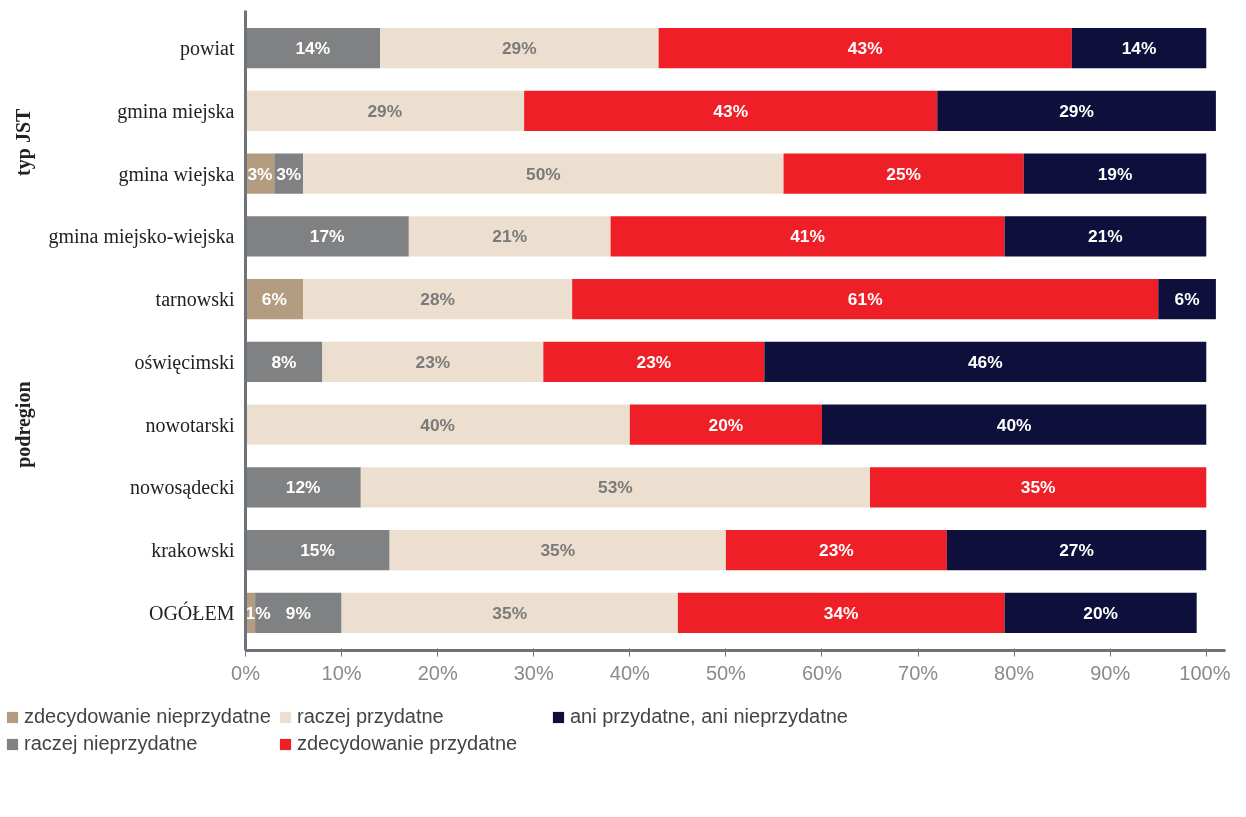 This screenshot has height=817, width=1246. What do you see at coordinates (258, 612) in the screenshot?
I see `data-label: 1%` at bounding box center [258, 612].